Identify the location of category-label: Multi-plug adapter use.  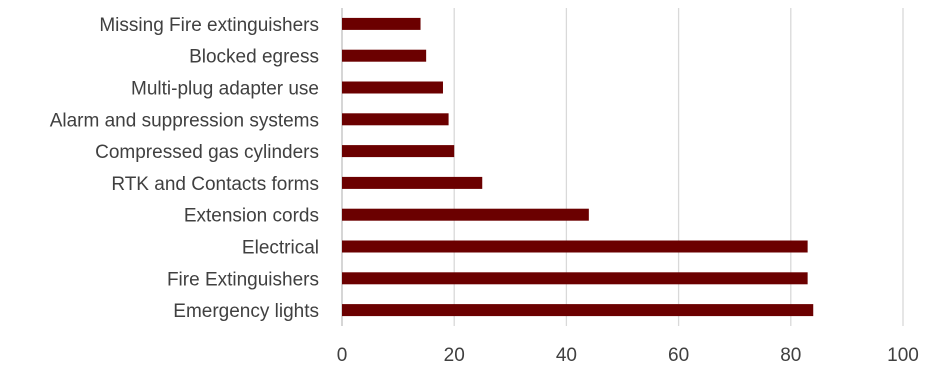
(225, 89).